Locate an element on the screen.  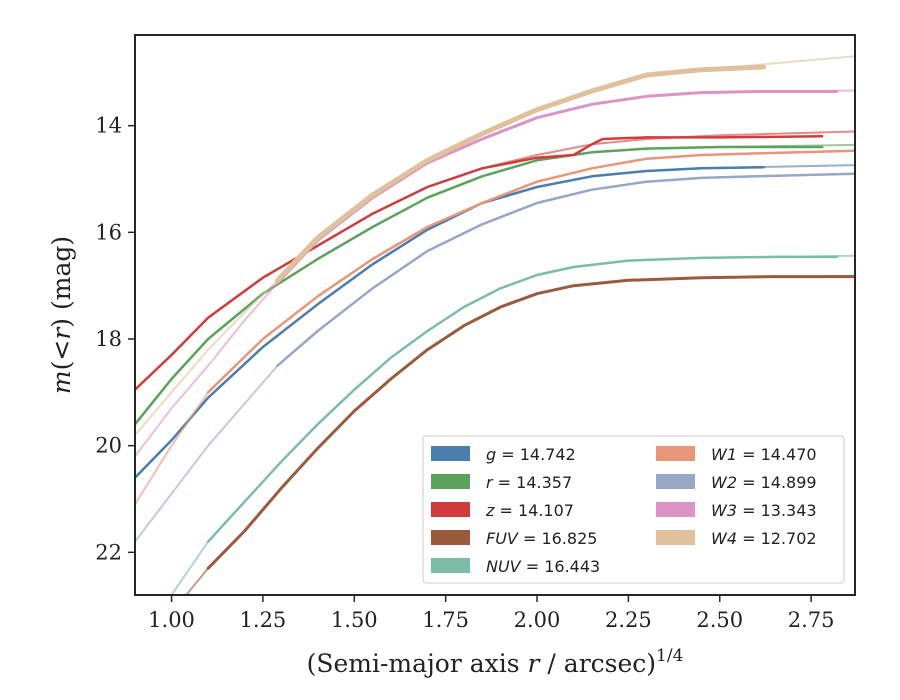
legend-entry-fuv: FUV = 16.825 is located at coordinates (514, 538).